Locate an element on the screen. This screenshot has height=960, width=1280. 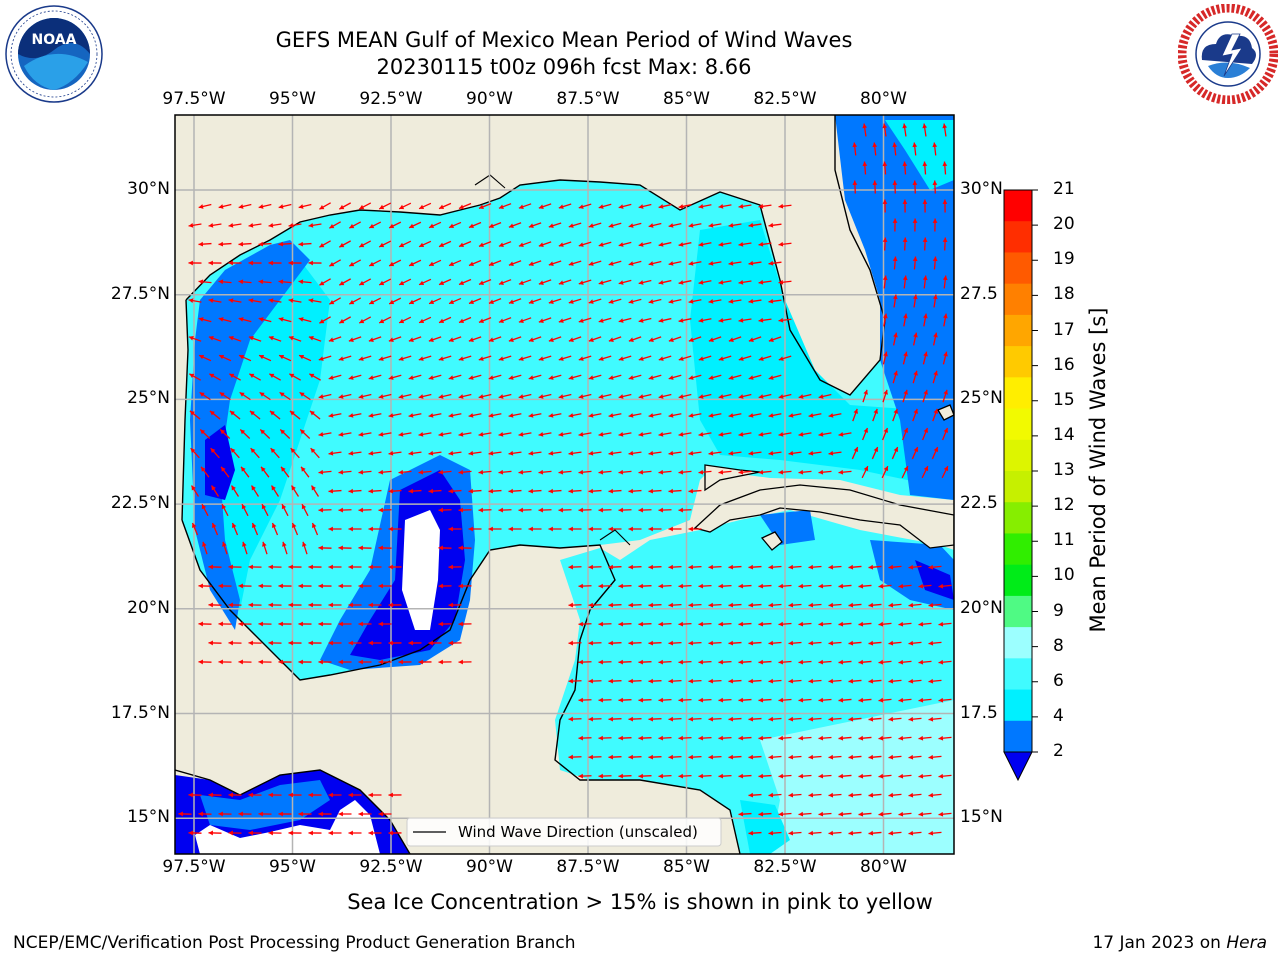
colorbar-tick-label: 15 is located at coordinates (1064, 399).